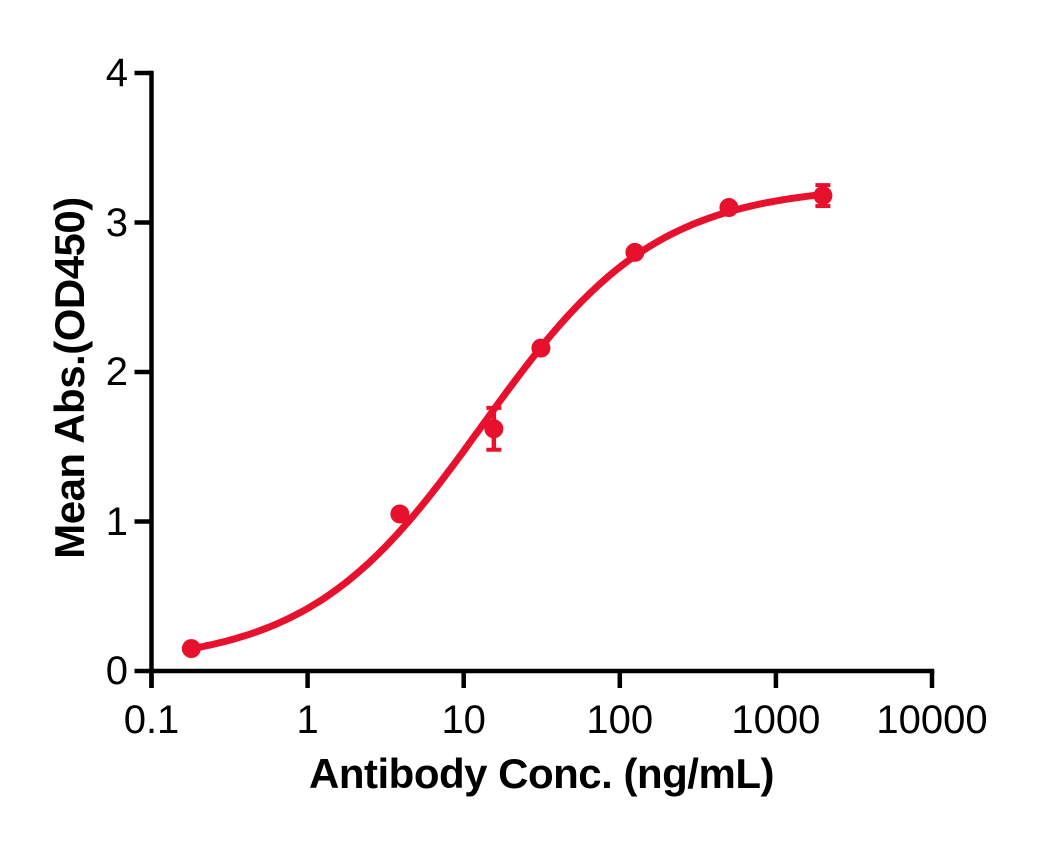 This screenshot has width=1055, height=843. What do you see at coordinates (541, 773) in the screenshot?
I see `x-axis-title: Antibody Conc. (ng/mL)` at bounding box center [541, 773].